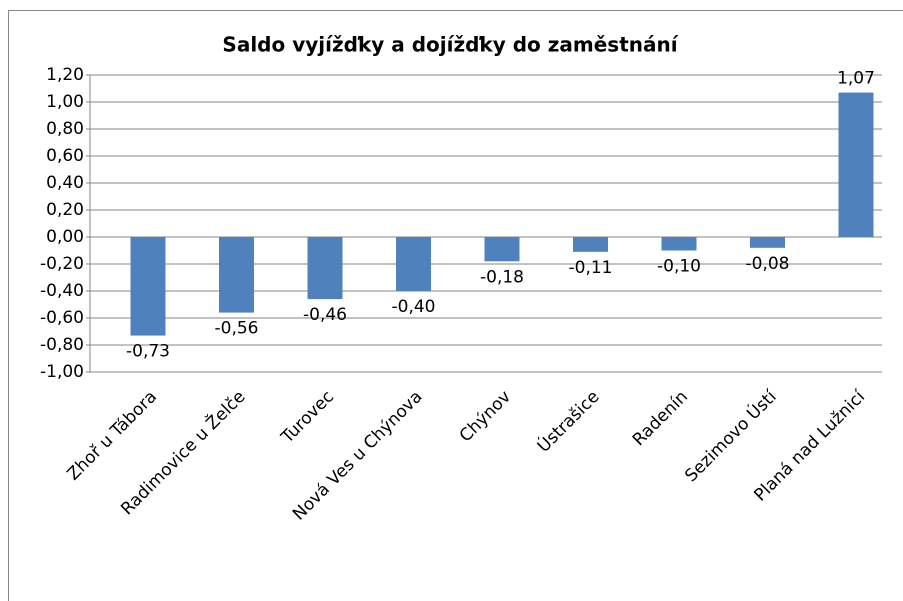  I want to click on data-label: -0,40, so click(414, 307).